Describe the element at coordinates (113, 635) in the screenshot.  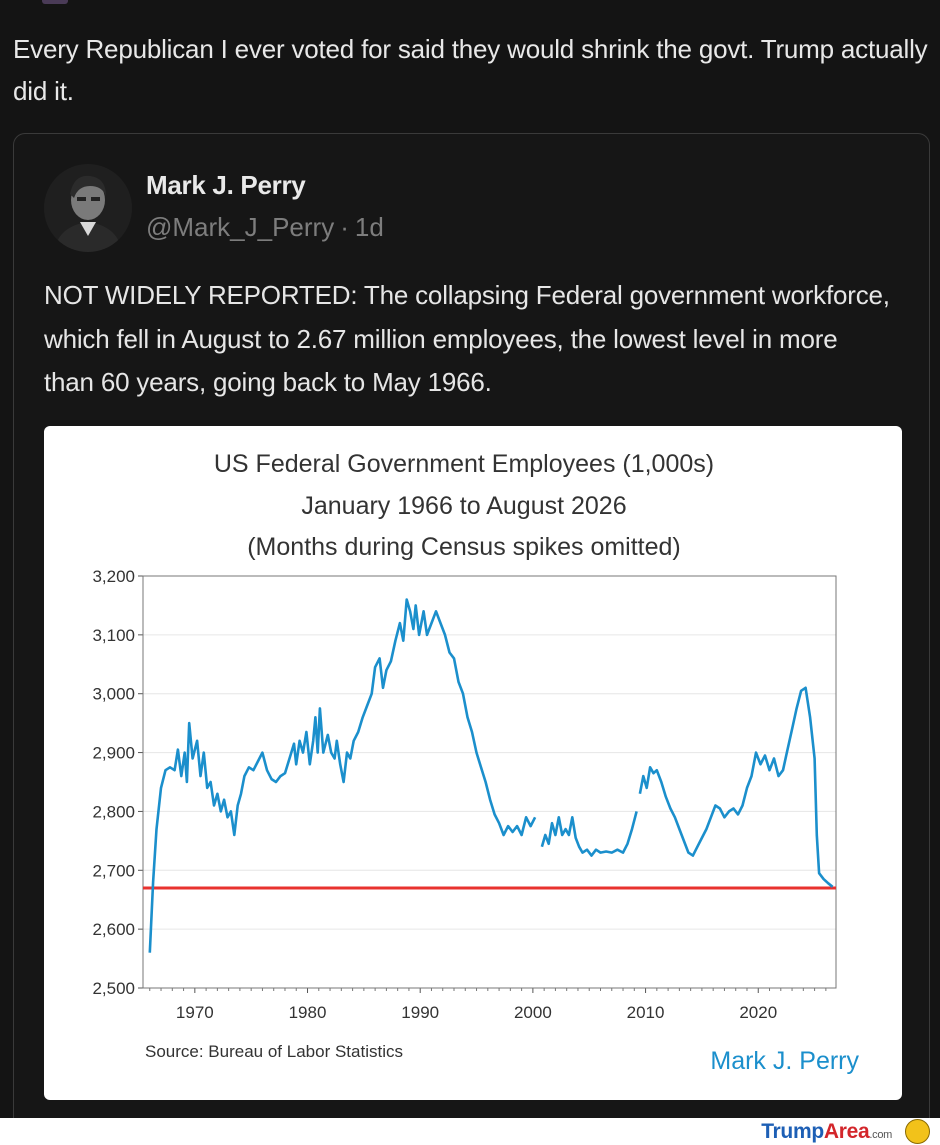
I see `y-tick-label: 3,100` at that location.